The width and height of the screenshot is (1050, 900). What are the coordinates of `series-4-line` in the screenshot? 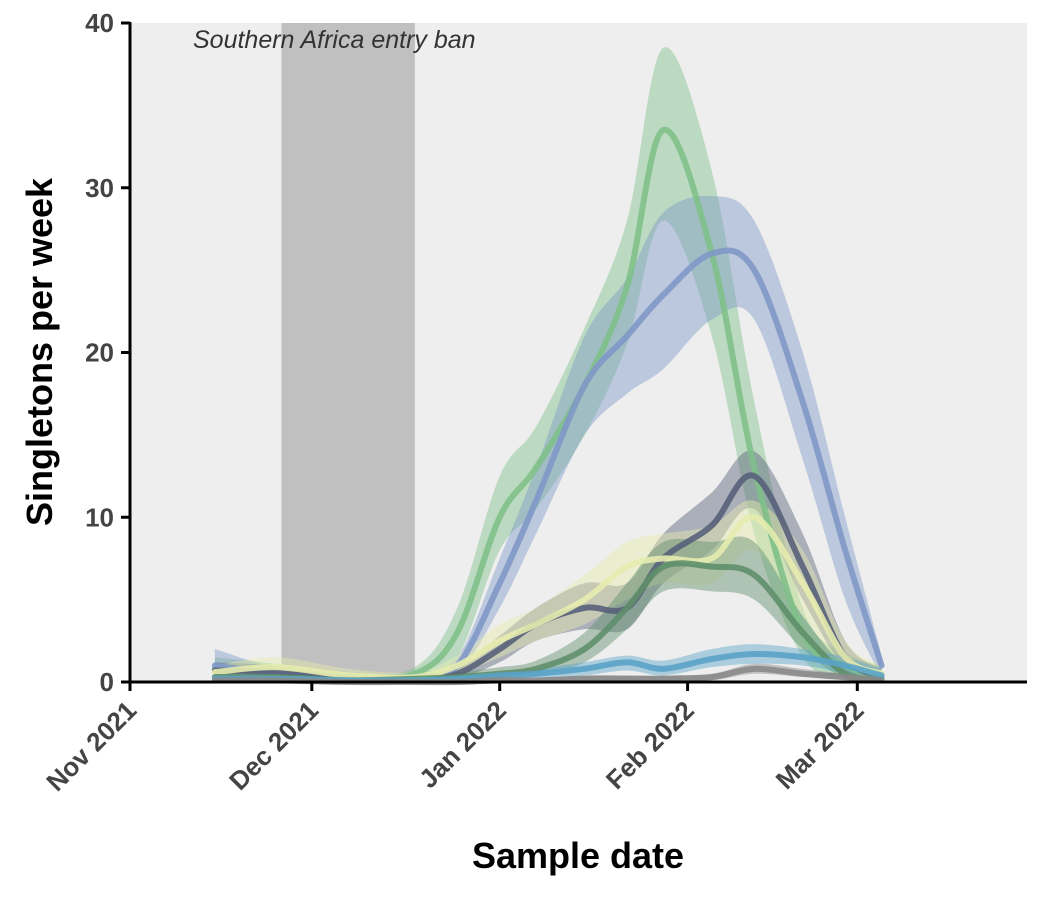 It's located at (548, 597).